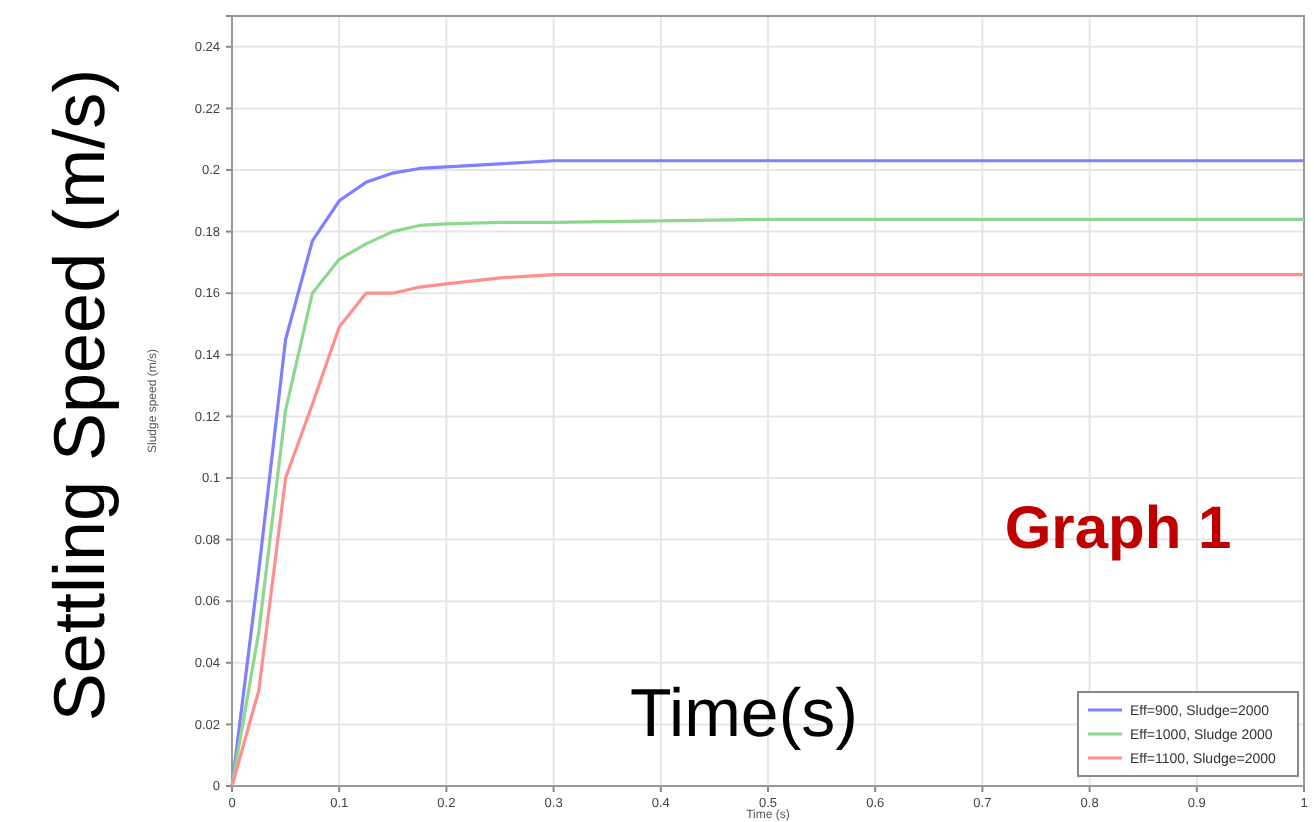 The image size is (1314, 822). Describe the element at coordinates (79, 395) in the screenshot. I see `text: Settling Speed (m/s)` at that location.